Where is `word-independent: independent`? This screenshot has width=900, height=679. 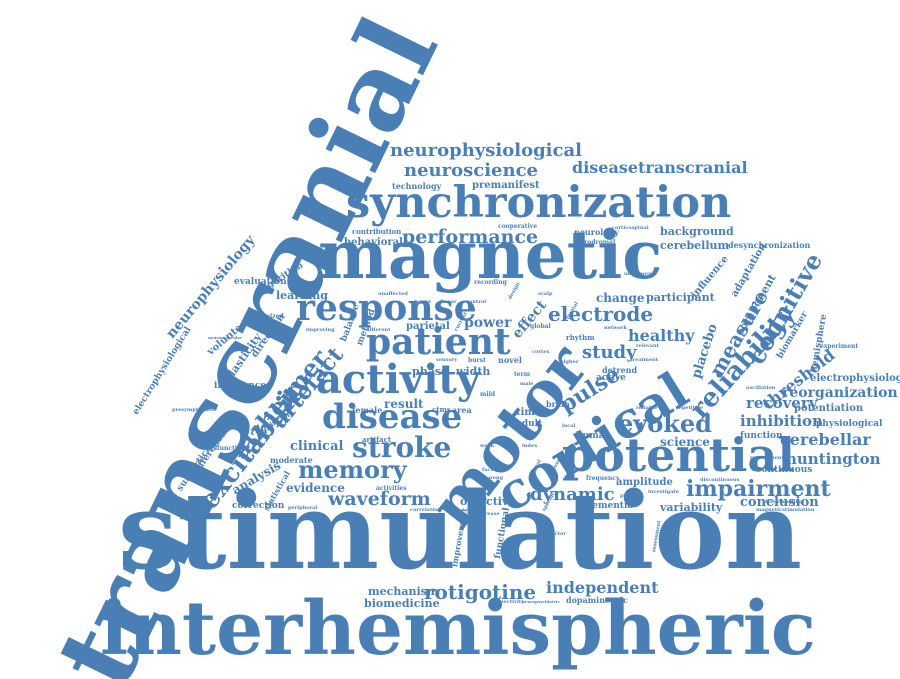
word-independent: independent is located at coordinates (602, 588).